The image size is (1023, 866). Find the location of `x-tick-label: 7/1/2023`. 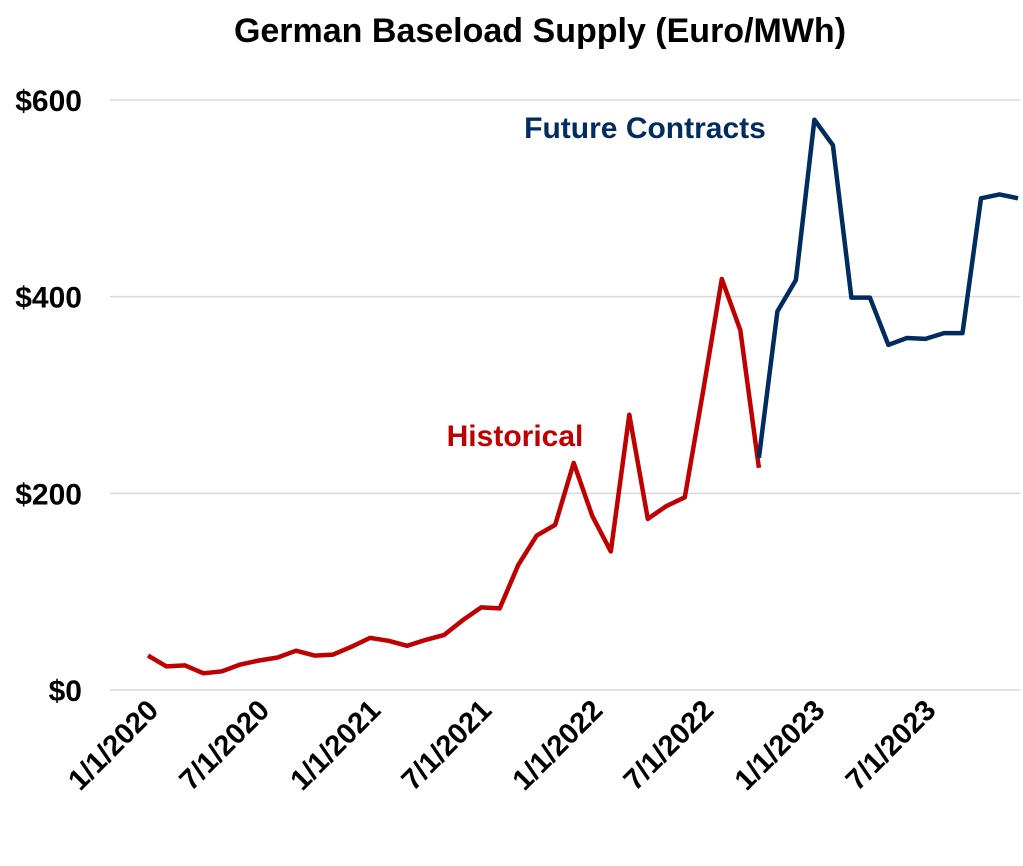

x-tick-label: 7/1/2023 is located at coordinates (891, 745).